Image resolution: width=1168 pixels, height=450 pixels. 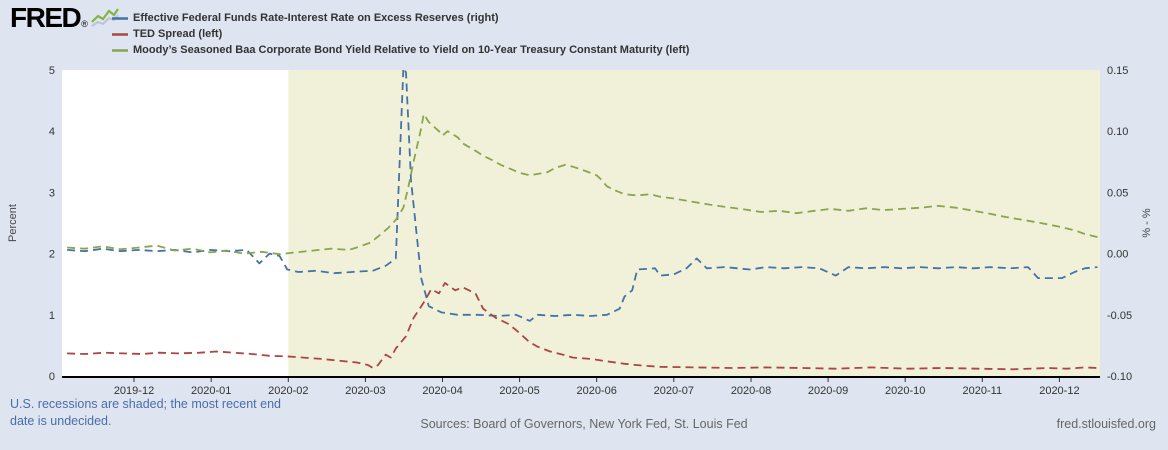 What do you see at coordinates (905, 391) in the screenshot?
I see `x-tick-label: 2020-10` at bounding box center [905, 391].